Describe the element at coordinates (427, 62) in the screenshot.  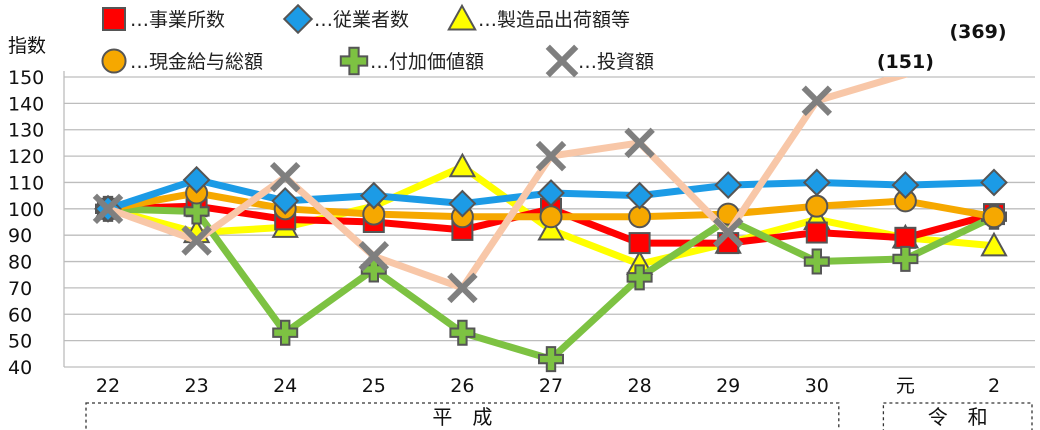
I see `legend-label: …付加価値額` at that location.